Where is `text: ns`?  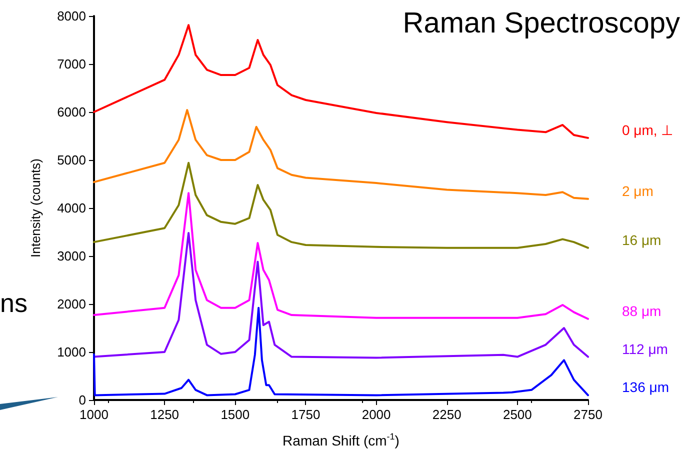 text: ns is located at coordinates (14, 303).